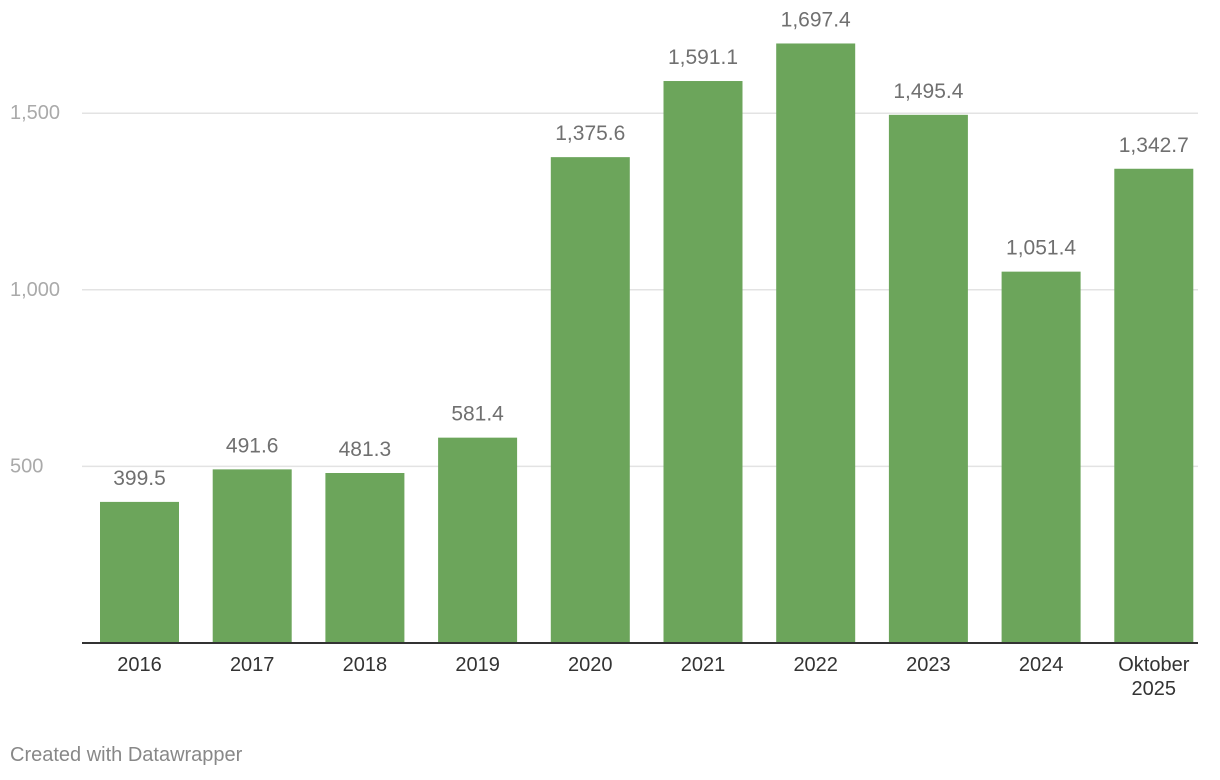  I want to click on value-label: 399.5, so click(139, 478).